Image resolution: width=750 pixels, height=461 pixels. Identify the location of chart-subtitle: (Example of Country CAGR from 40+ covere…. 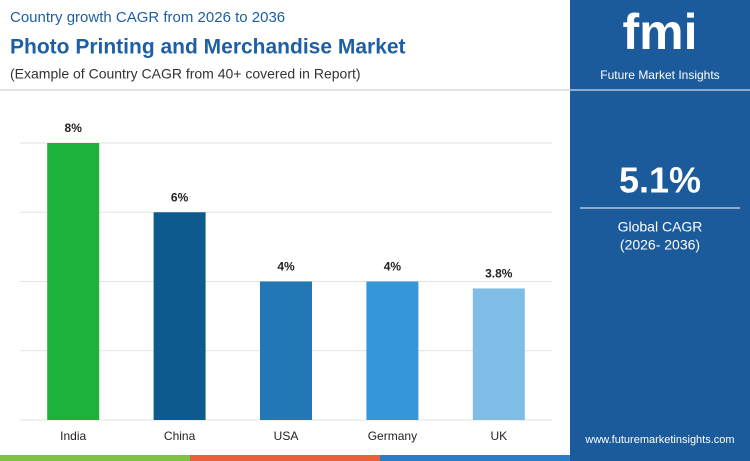
(185, 74).